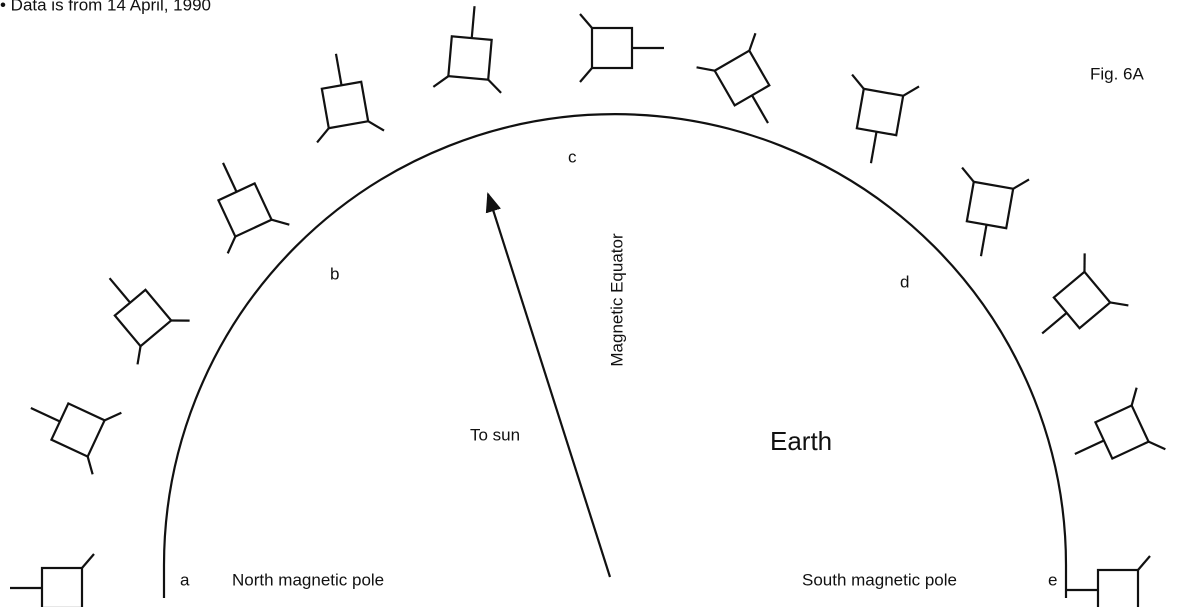 Image resolution: width=1193 pixels, height=607 pixels. Describe the element at coordinates (105, 7) in the screenshot. I see `data-note: • Data is from 14 April, 1990` at that location.